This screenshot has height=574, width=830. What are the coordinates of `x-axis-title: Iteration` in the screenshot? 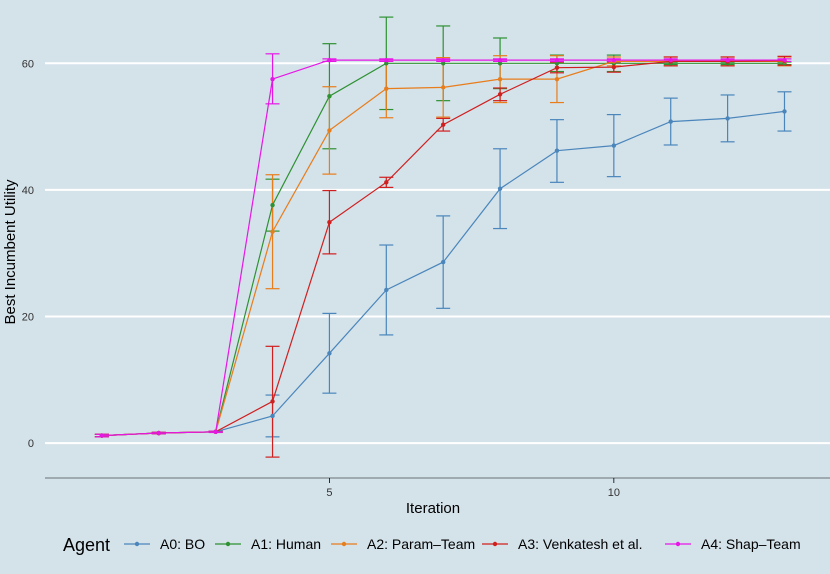 It's located at (433, 508).